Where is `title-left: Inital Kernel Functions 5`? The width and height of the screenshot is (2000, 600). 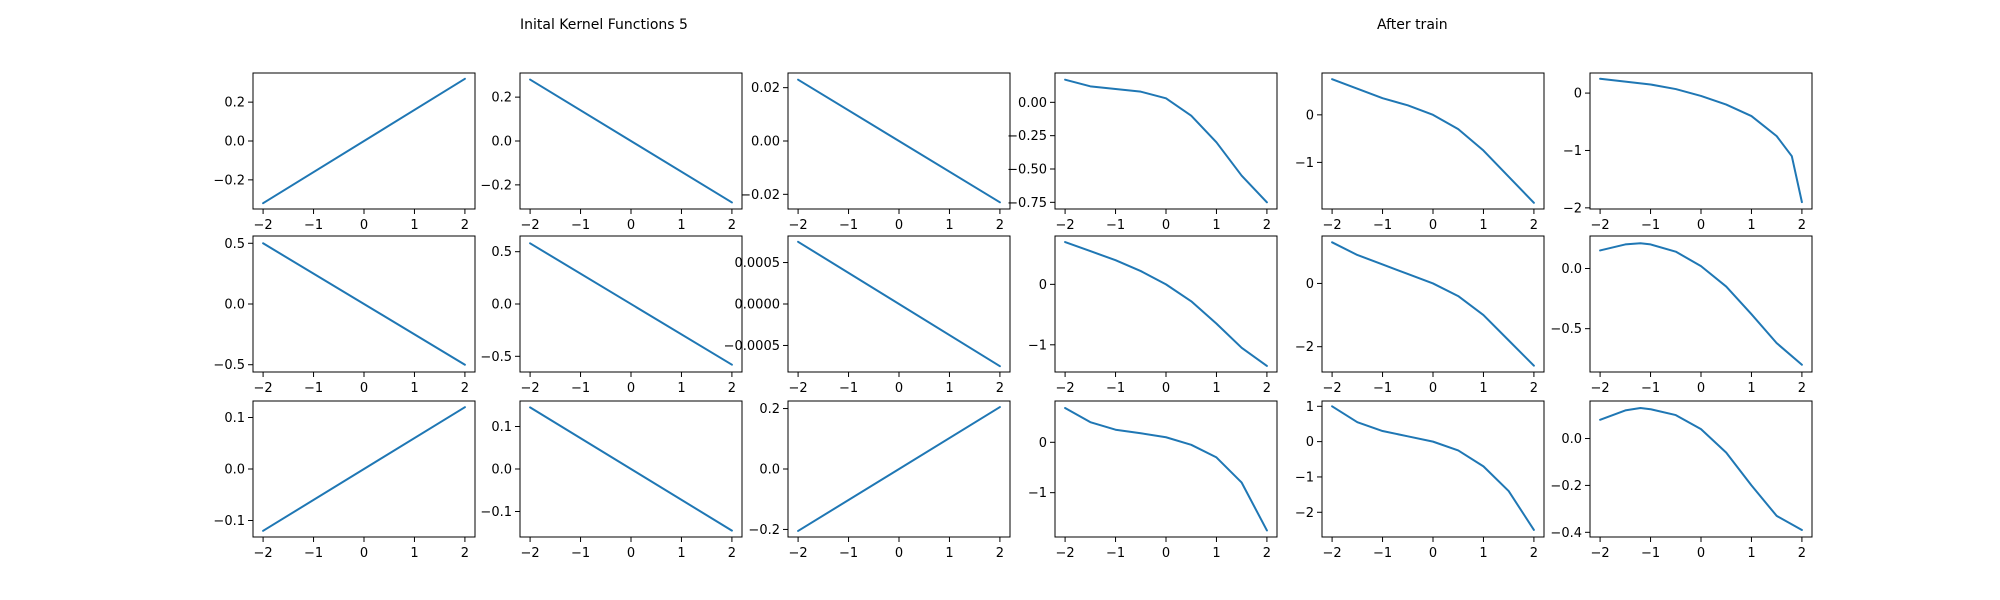 title-left: Inital Kernel Functions 5 is located at coordinates (604, 25).